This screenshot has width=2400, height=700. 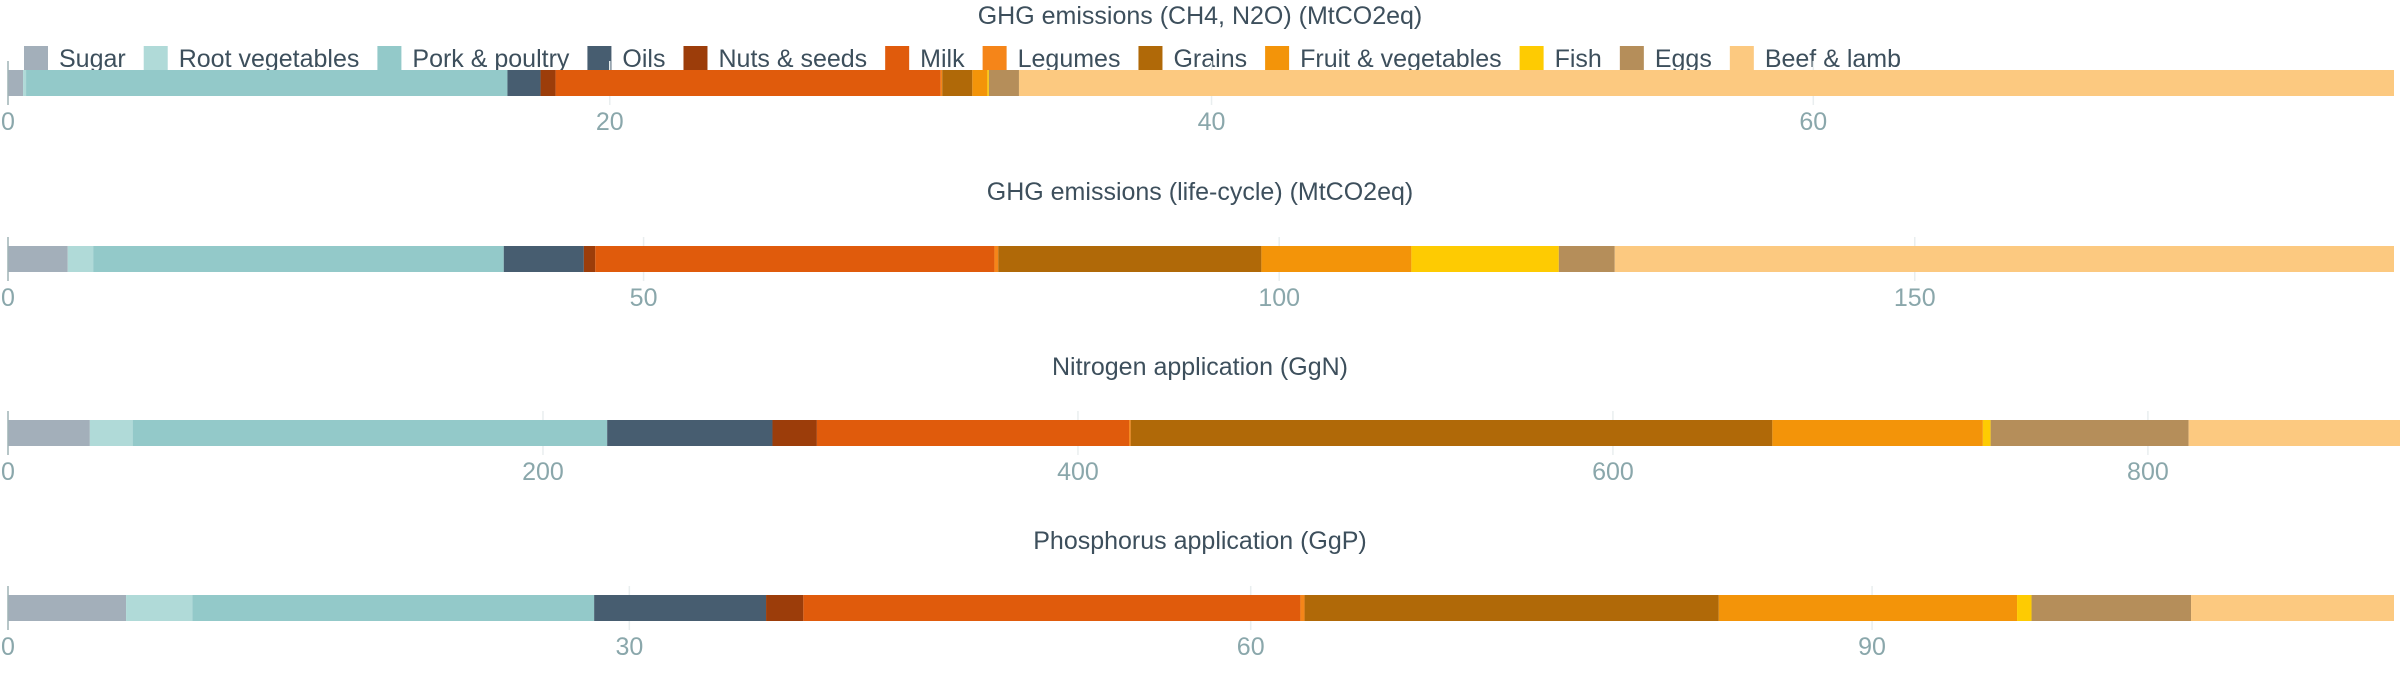 I want to click on bar-segment-grains: Grains: 20, so click(x=1511, y=608).